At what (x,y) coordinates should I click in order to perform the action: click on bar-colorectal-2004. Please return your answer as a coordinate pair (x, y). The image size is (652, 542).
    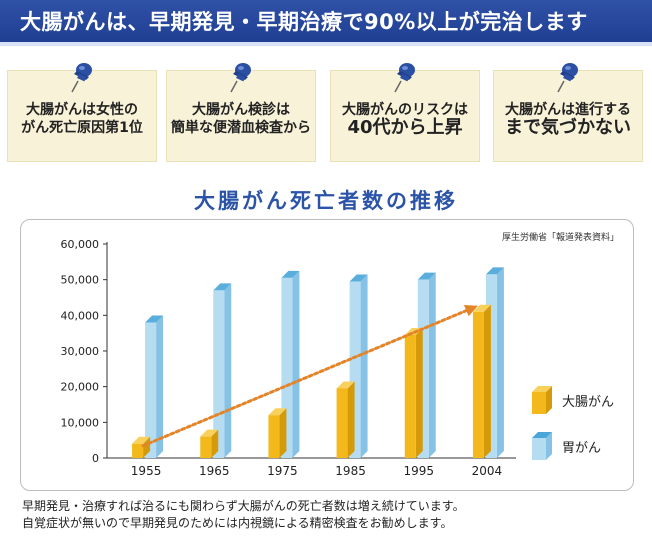
    Looking at the image, I should click on (481, 381).